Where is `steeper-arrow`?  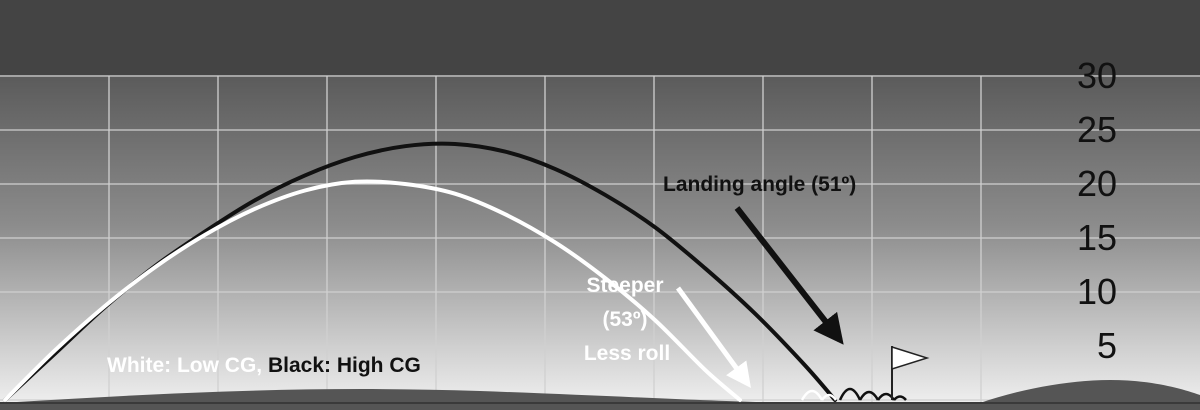 steeper-arrow is located at coordinates (713, 337).